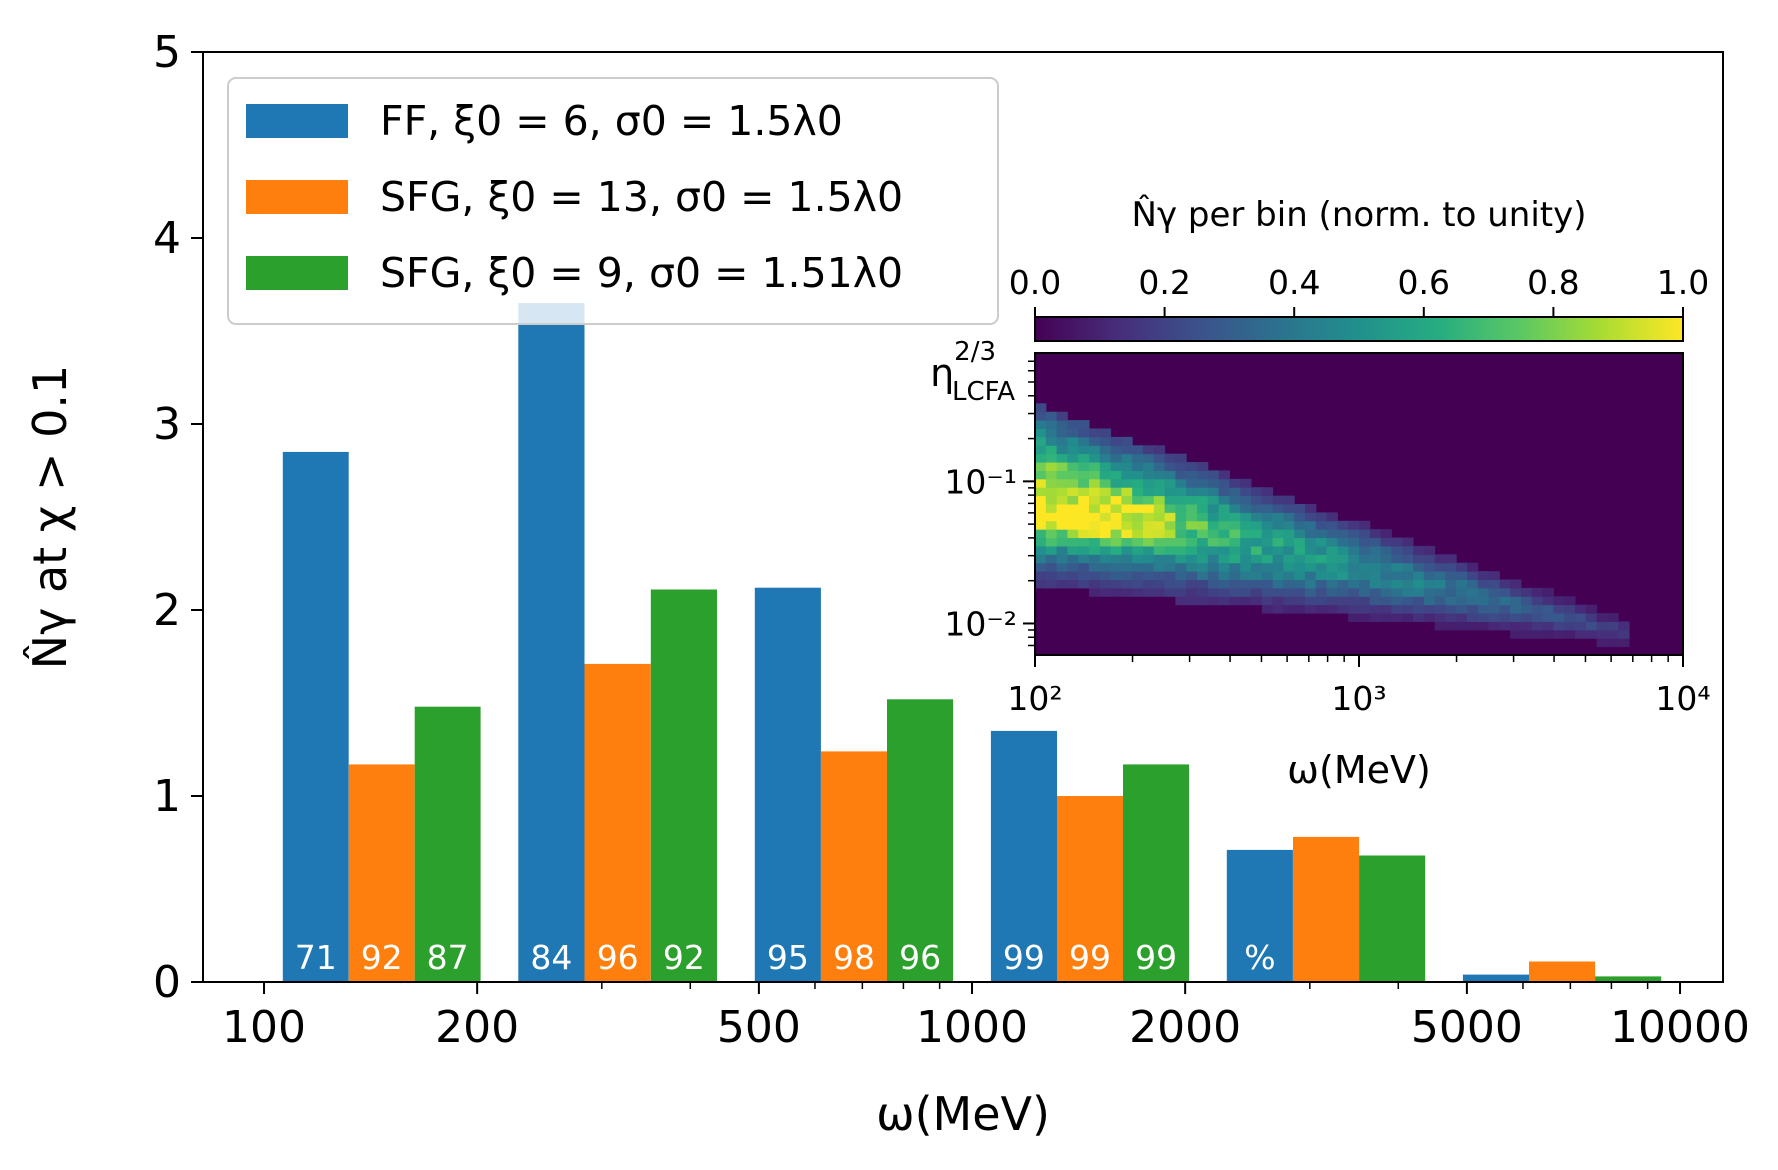 This screenshot has height=1170, width=1778. I want to click on legend-entry-label: SFG, ξ0 = 9, σ0 = 1.51λ0, so click(641, 273).